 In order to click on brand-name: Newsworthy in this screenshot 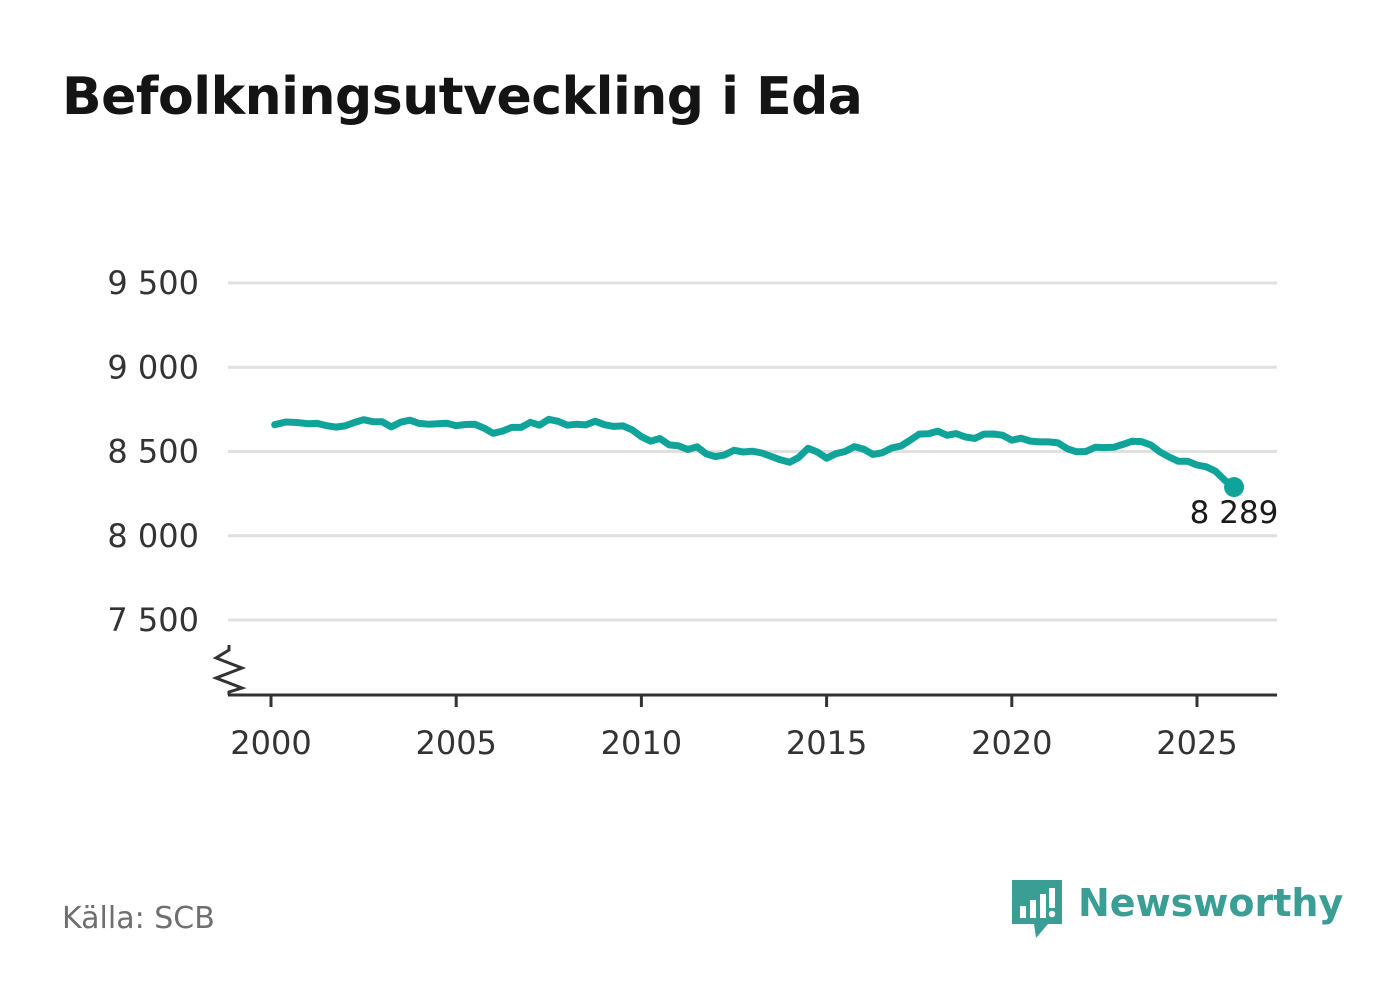, I will do `click(1211, 903)`.